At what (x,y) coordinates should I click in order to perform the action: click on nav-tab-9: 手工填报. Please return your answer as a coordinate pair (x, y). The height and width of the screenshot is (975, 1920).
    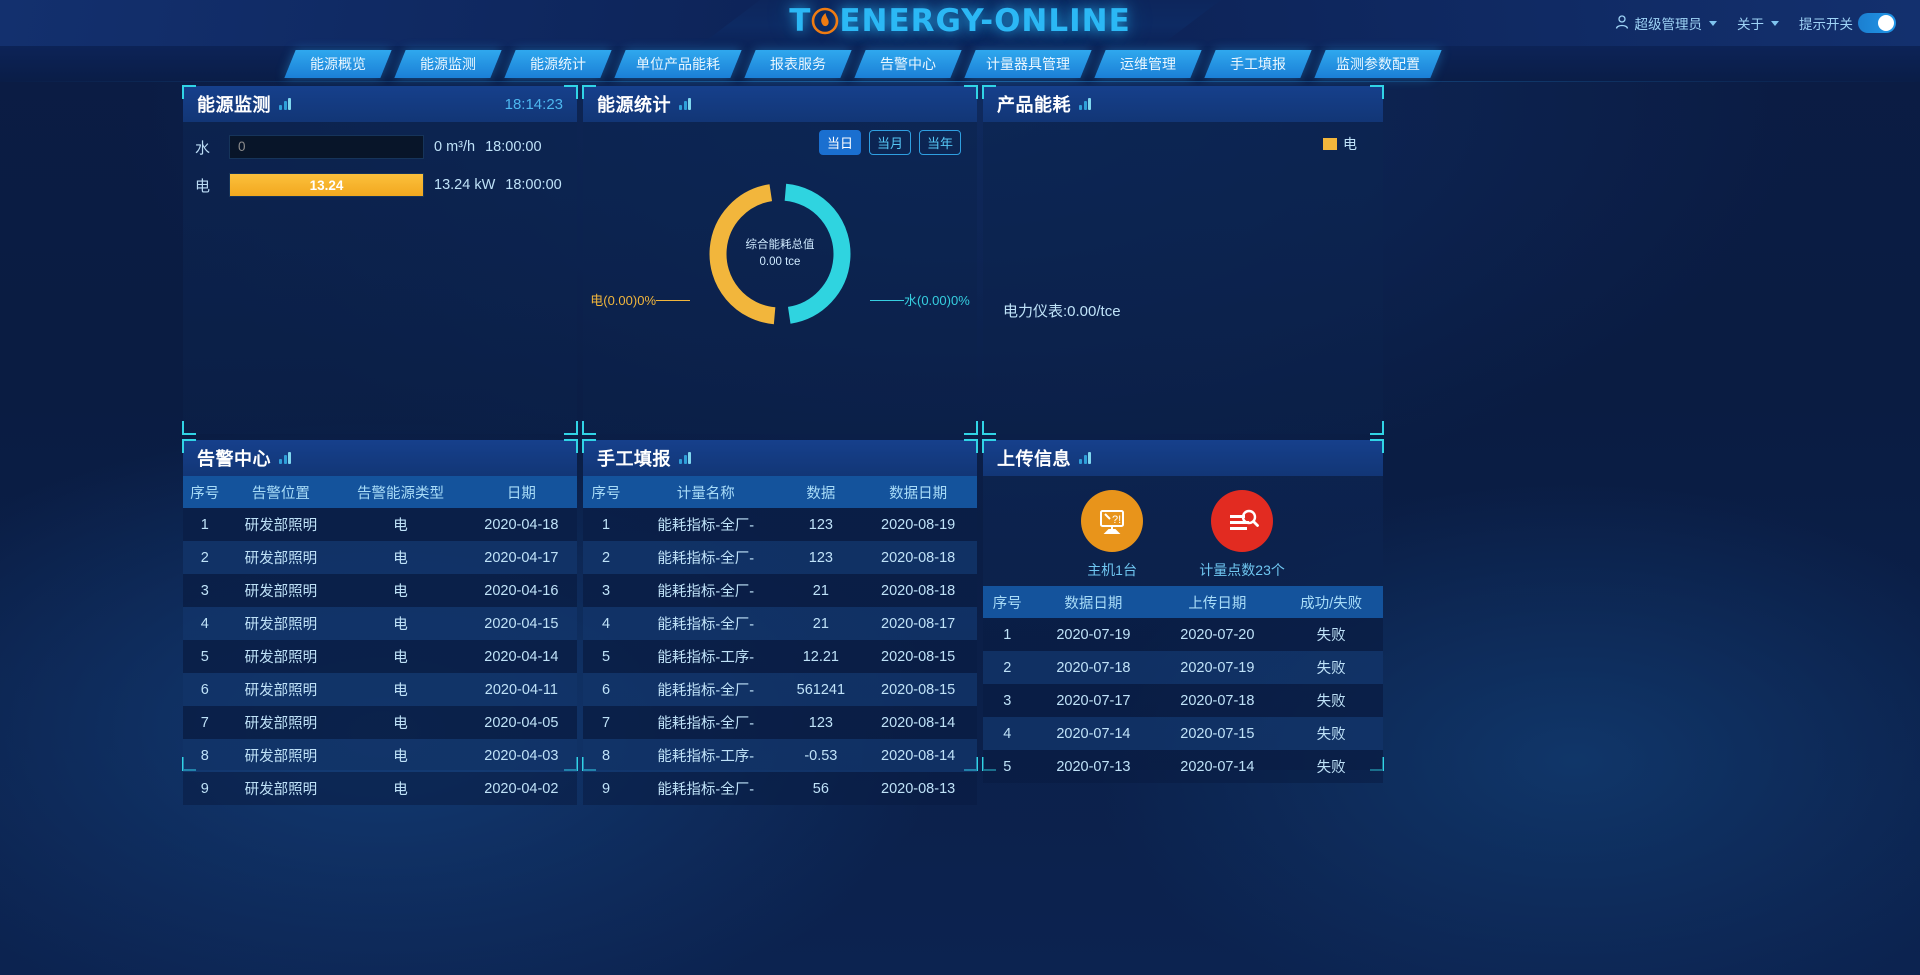
    Looking at the image, I should click on (1258, 64).